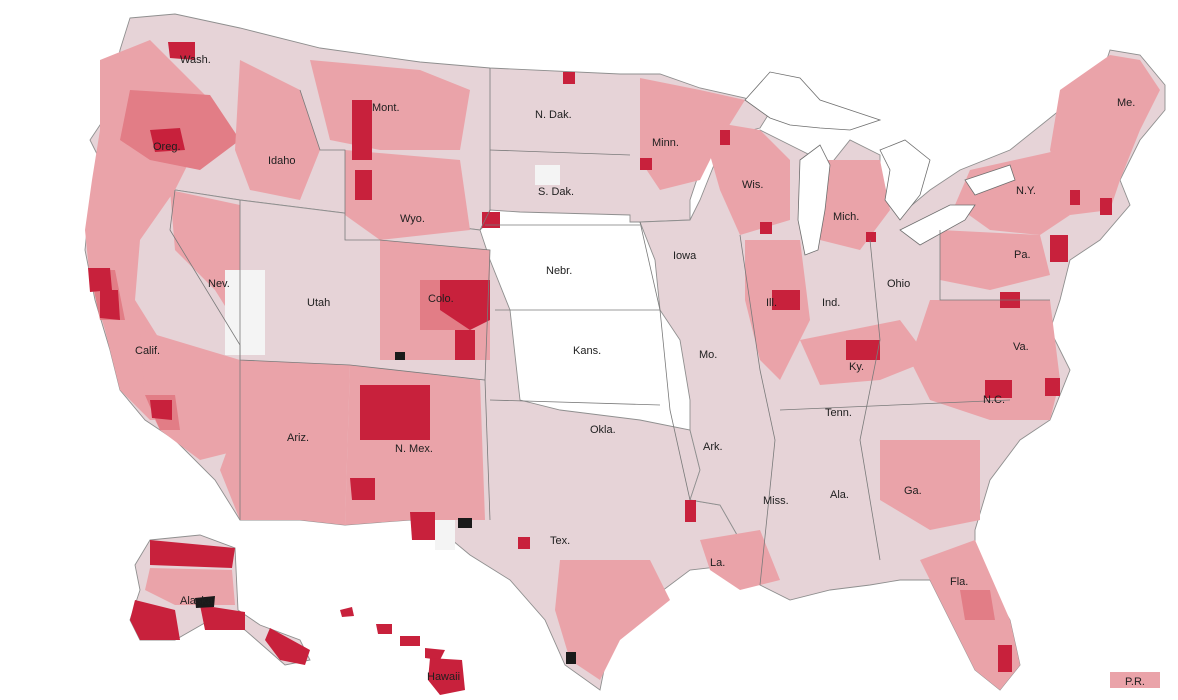 The width and height of the screenshot is (1178, 700). Describe the element at coordinates (465, 305) in the screenshot. I see `patch-colorado-mountains` at that location.